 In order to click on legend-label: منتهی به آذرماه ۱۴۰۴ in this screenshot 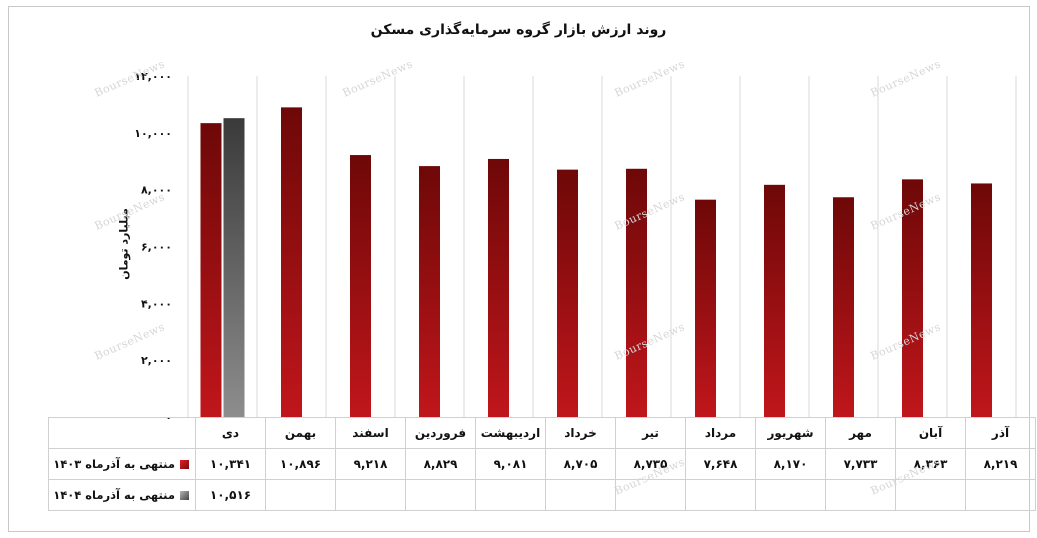, I will do `click(114, 495)`.